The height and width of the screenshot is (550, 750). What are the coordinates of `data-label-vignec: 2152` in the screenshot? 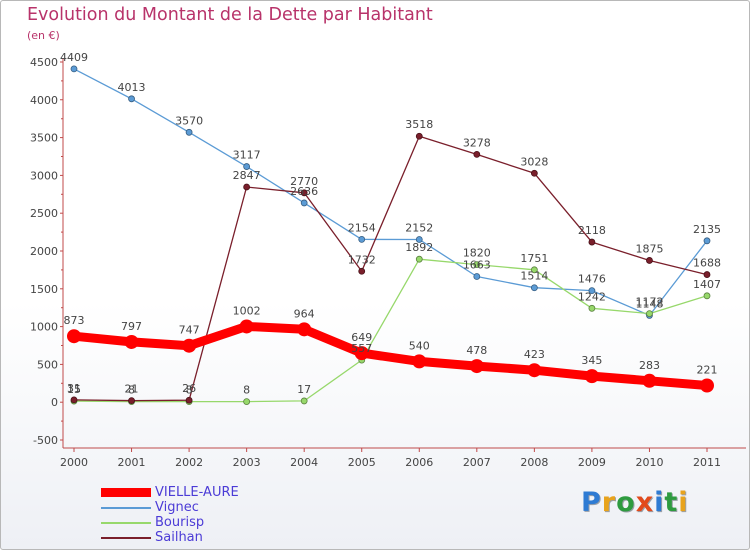 It's located at (419, 228).